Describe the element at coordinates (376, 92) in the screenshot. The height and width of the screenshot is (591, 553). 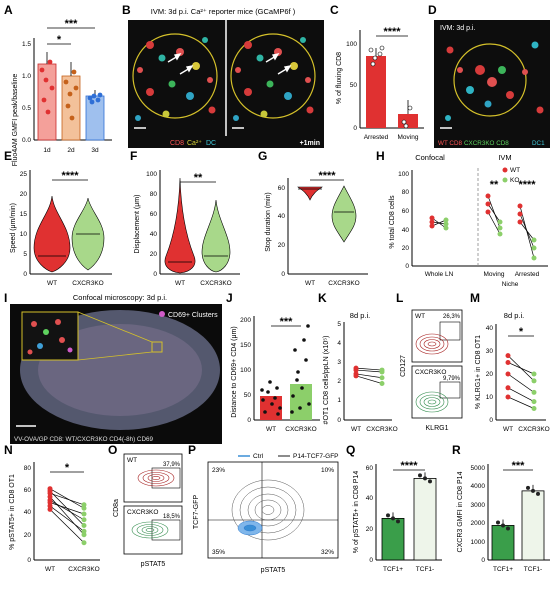
I see `bar-arrested` at that location.